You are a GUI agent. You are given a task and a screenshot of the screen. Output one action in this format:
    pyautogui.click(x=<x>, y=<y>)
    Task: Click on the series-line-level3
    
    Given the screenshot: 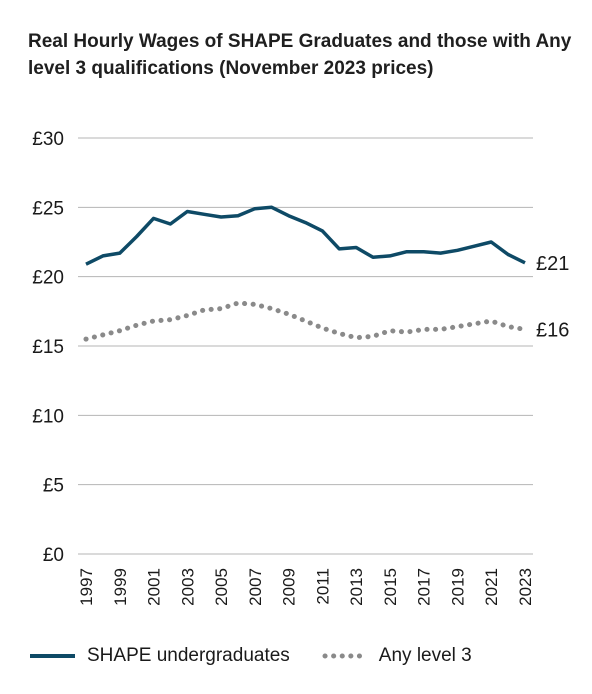 What is the action you would take?
    pyautogui.click(x=305, y=321)
    